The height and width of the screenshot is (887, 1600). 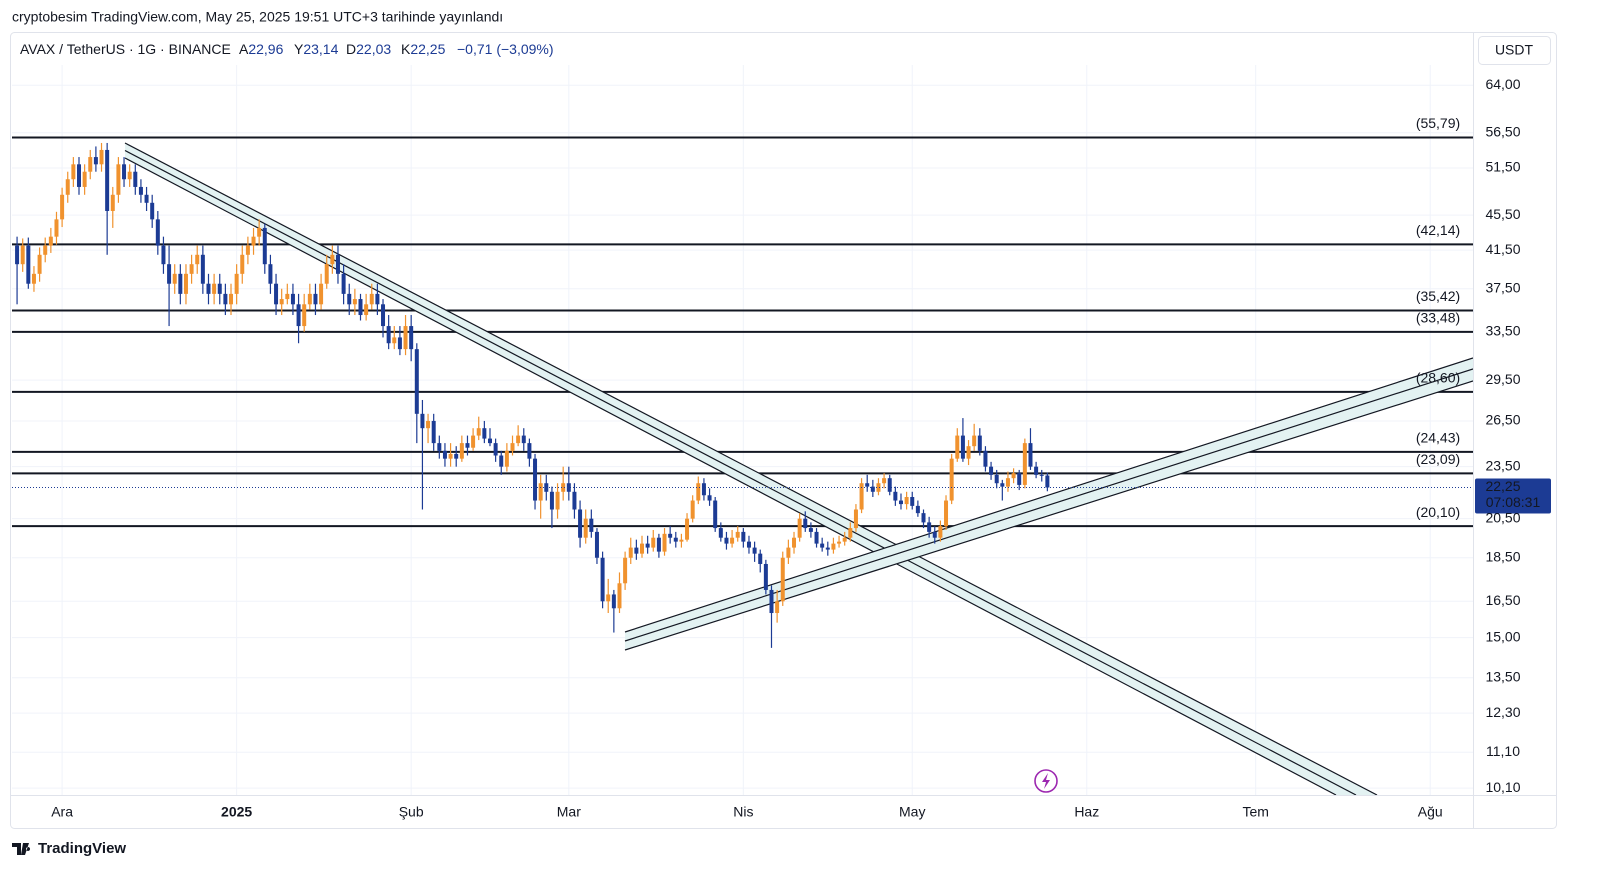 I want to click on alert-bolt, so click(x=1046, y=781).